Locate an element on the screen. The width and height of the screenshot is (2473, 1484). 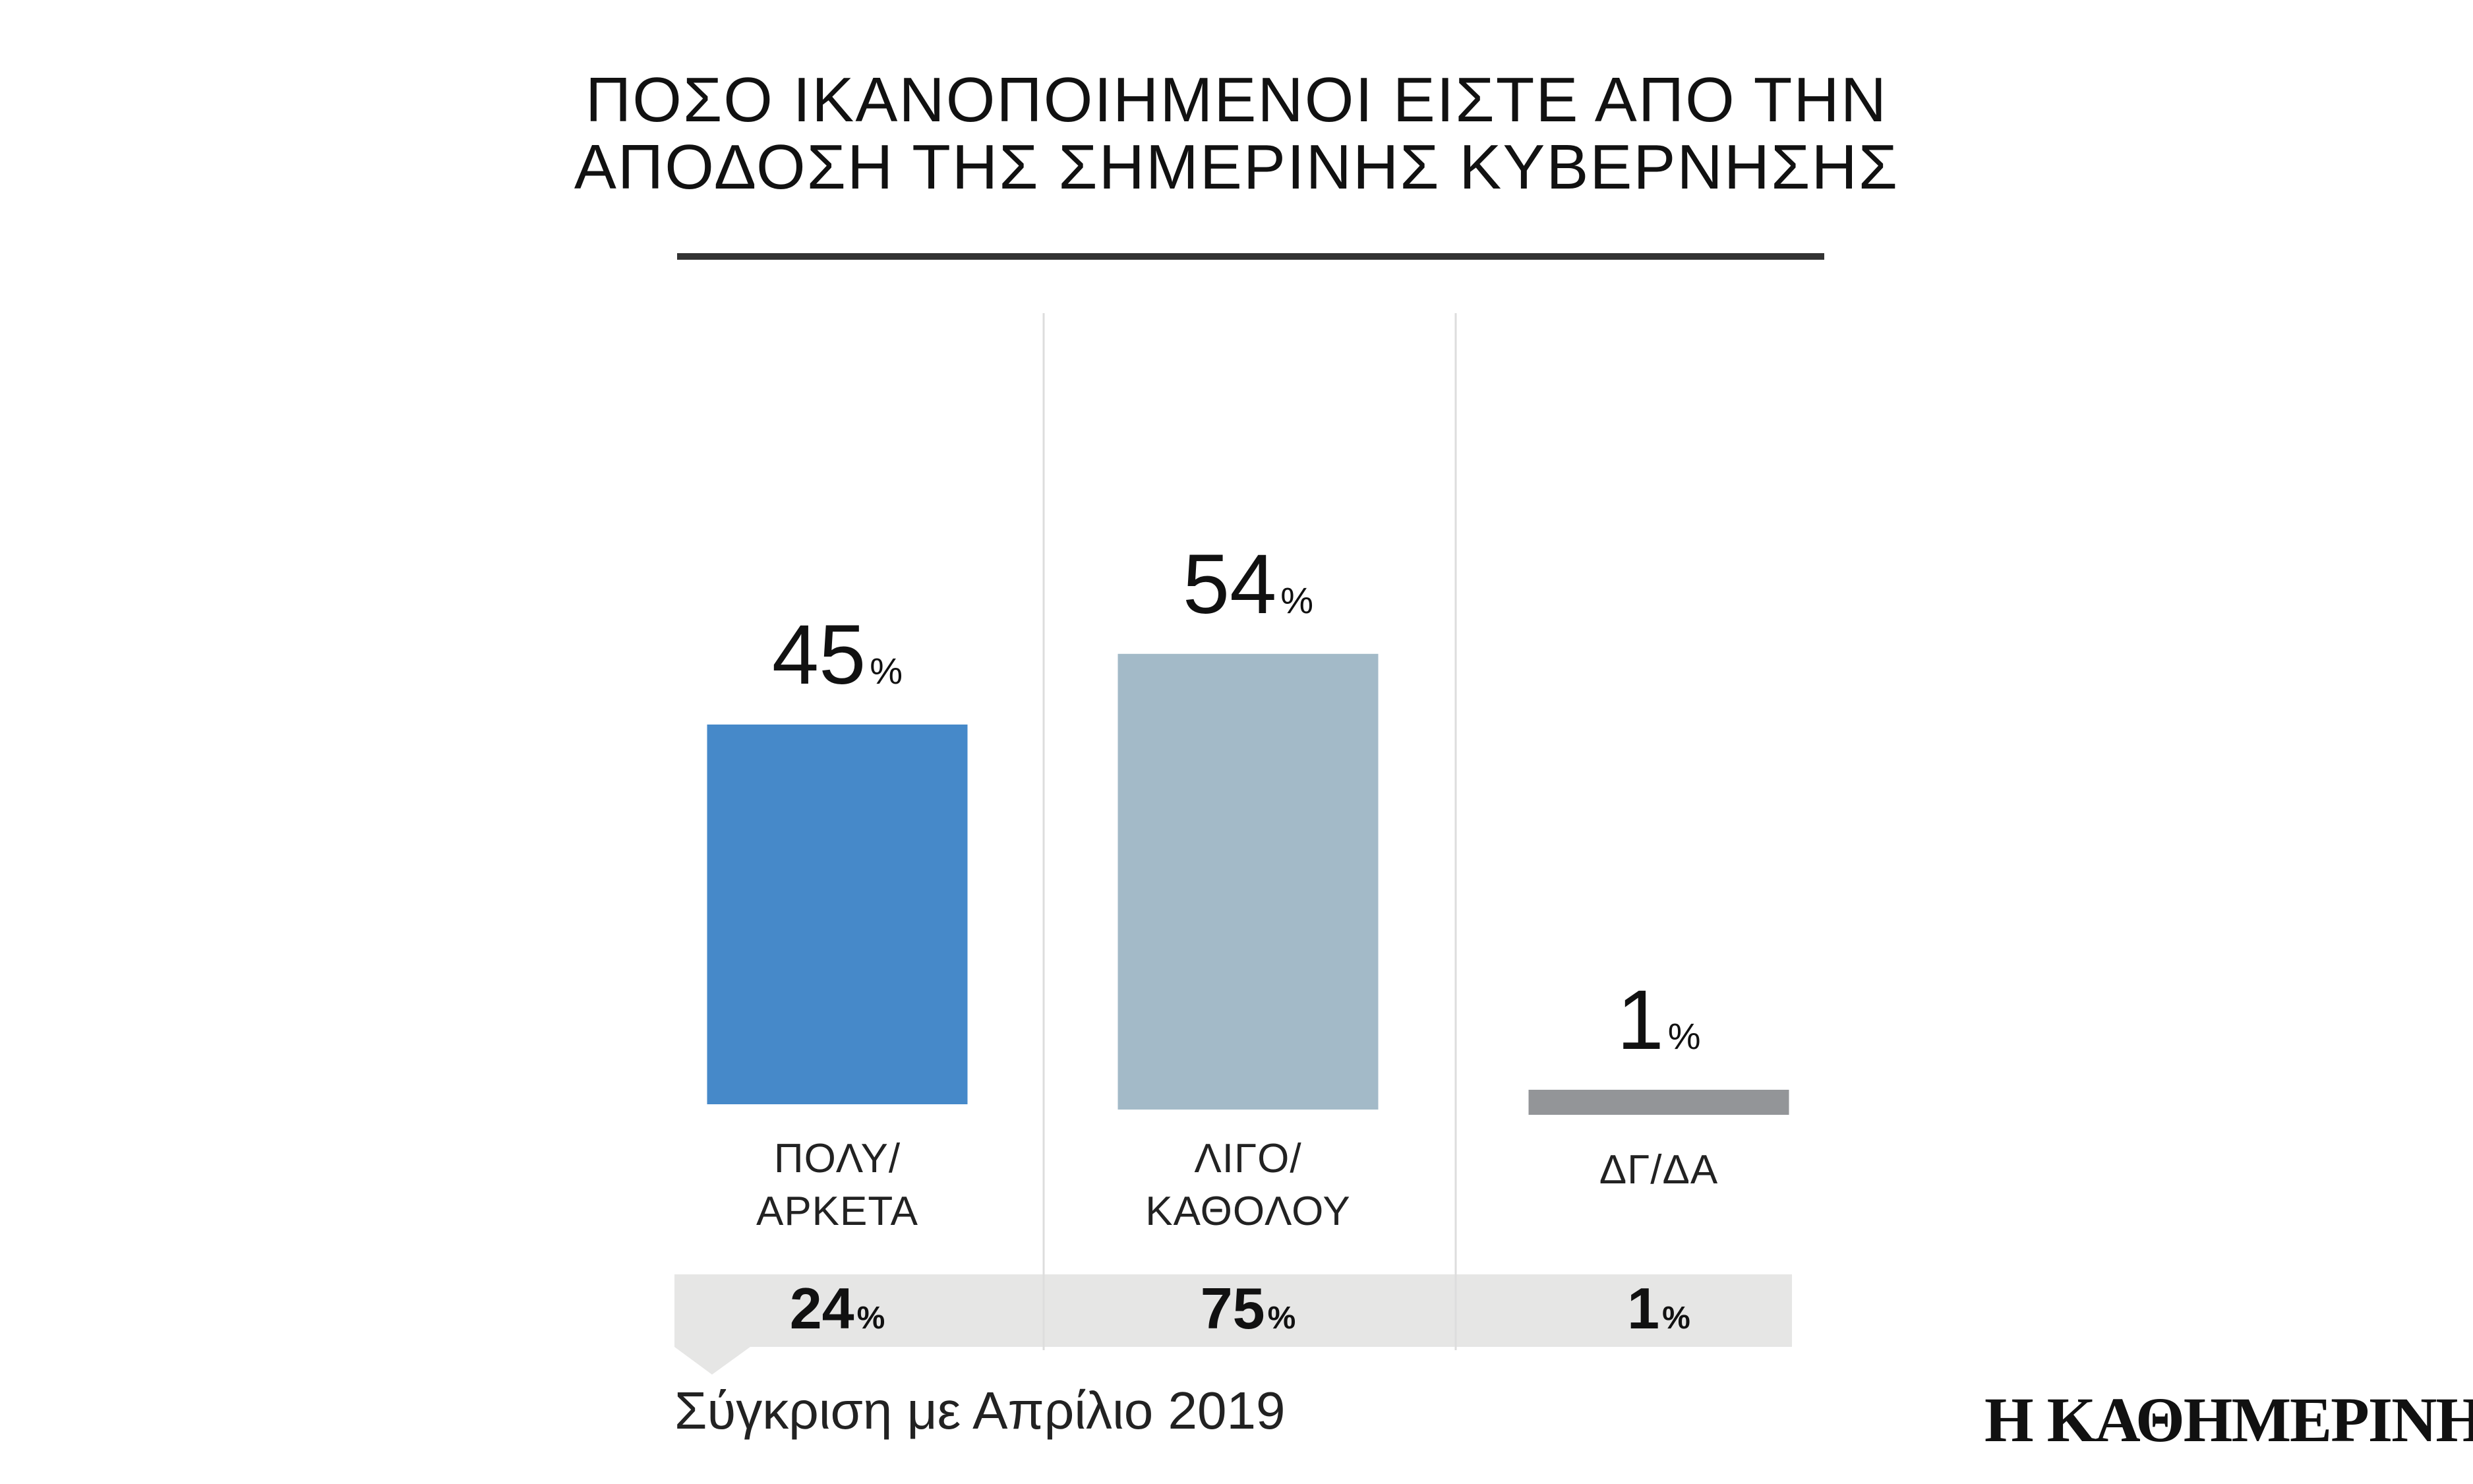
comparison-band is located at coordinates (1233, 1310).